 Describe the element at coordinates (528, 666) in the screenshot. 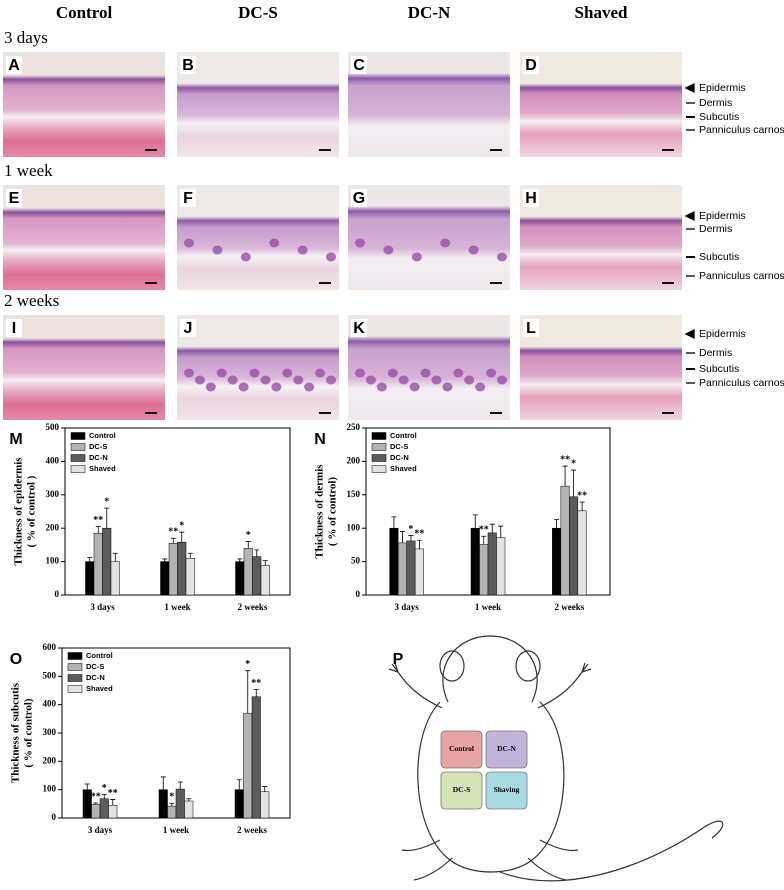

I see `mouse-ear` at that location.